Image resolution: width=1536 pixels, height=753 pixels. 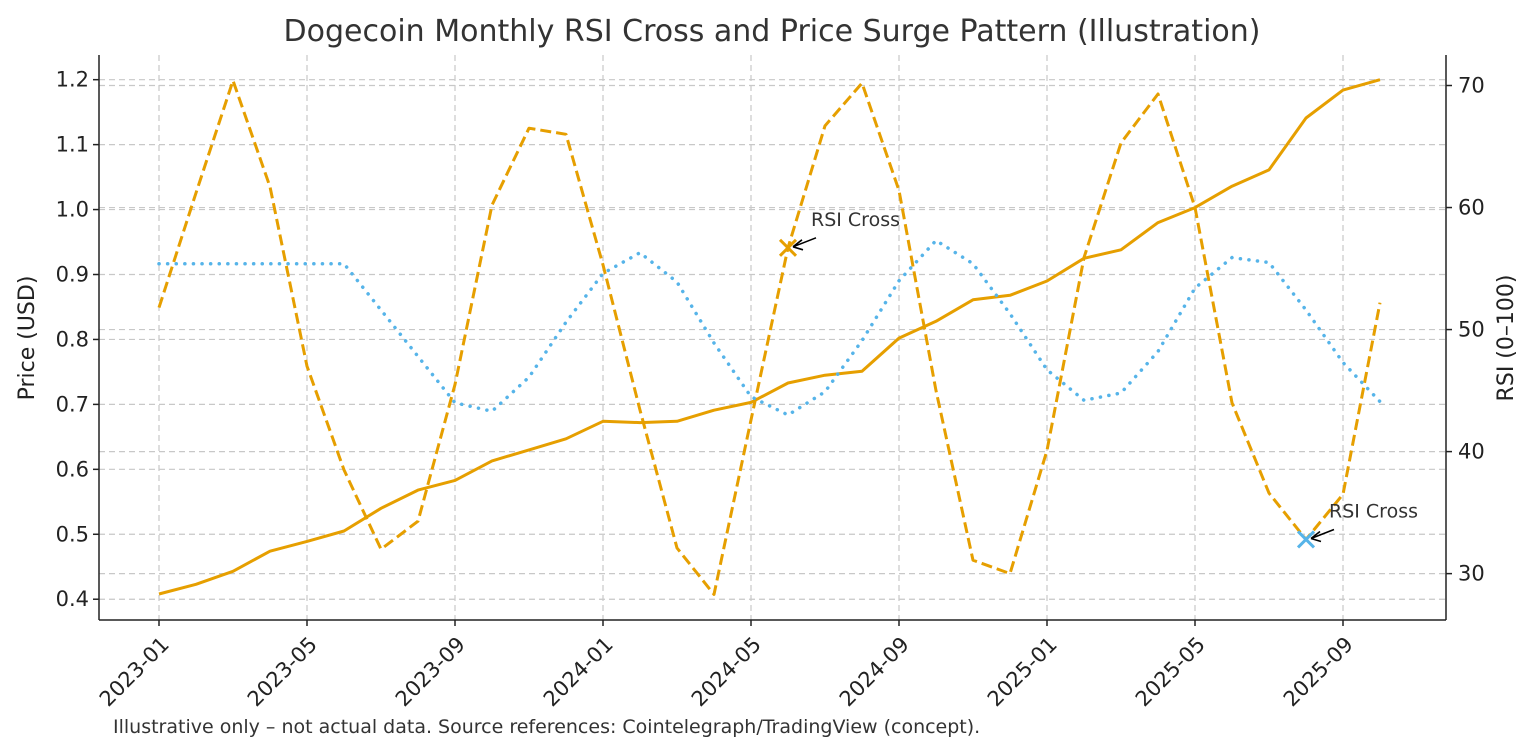 I want to click on x-tick-label: 2023-01, so click(x=134, y=671).